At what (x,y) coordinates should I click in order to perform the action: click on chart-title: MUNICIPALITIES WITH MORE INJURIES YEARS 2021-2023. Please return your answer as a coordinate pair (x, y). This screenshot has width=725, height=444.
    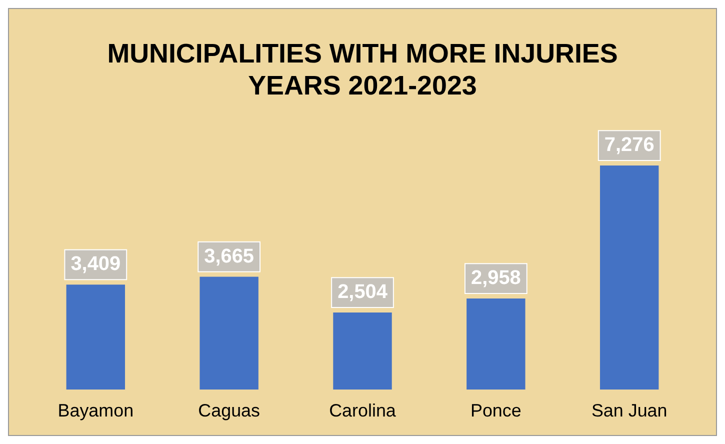
    Looking at the image, I should click on (362, 69).